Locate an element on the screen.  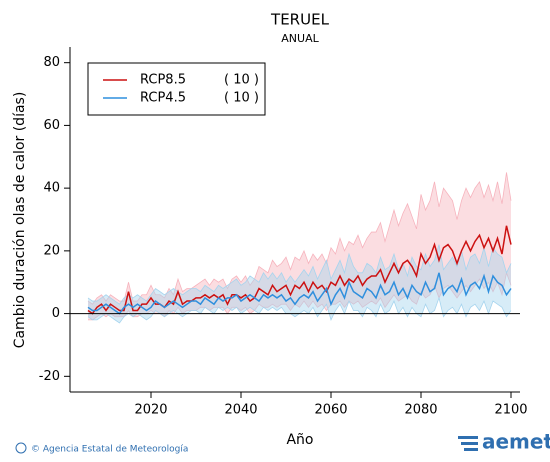
y-tick-label: 60 is located at coordinates (51, 125).